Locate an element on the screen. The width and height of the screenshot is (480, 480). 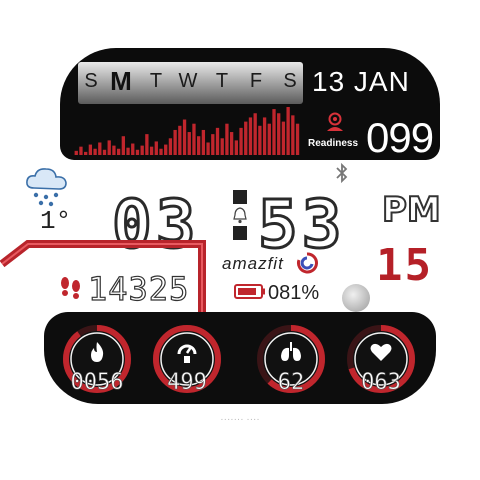
weekday-strip: S M T W T F S is located at coordinates (190, 83).